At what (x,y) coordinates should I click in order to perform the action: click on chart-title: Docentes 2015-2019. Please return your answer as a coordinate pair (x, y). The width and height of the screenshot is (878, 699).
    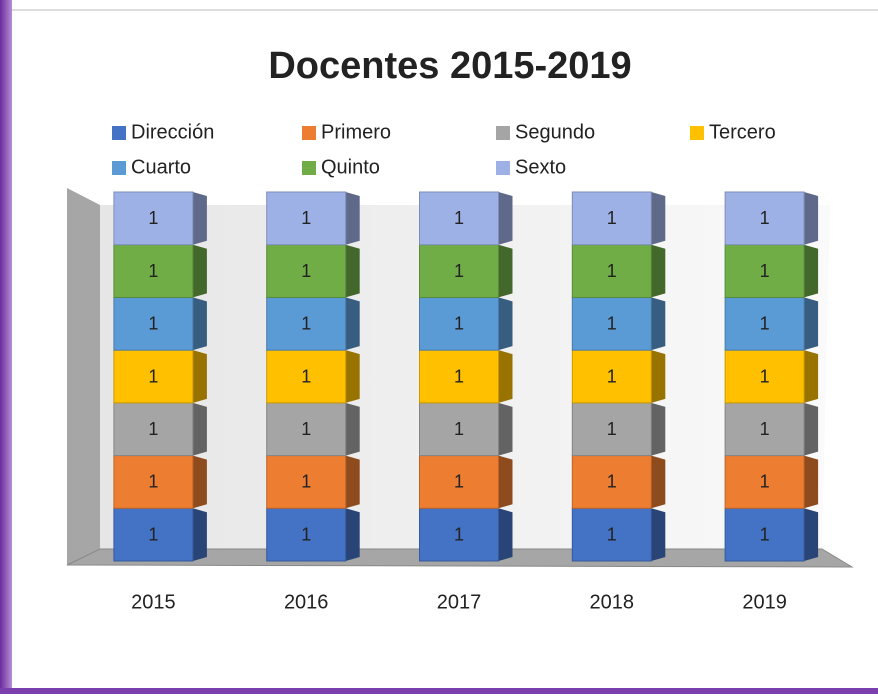
    Looking at the image, I should click on (449, 66).